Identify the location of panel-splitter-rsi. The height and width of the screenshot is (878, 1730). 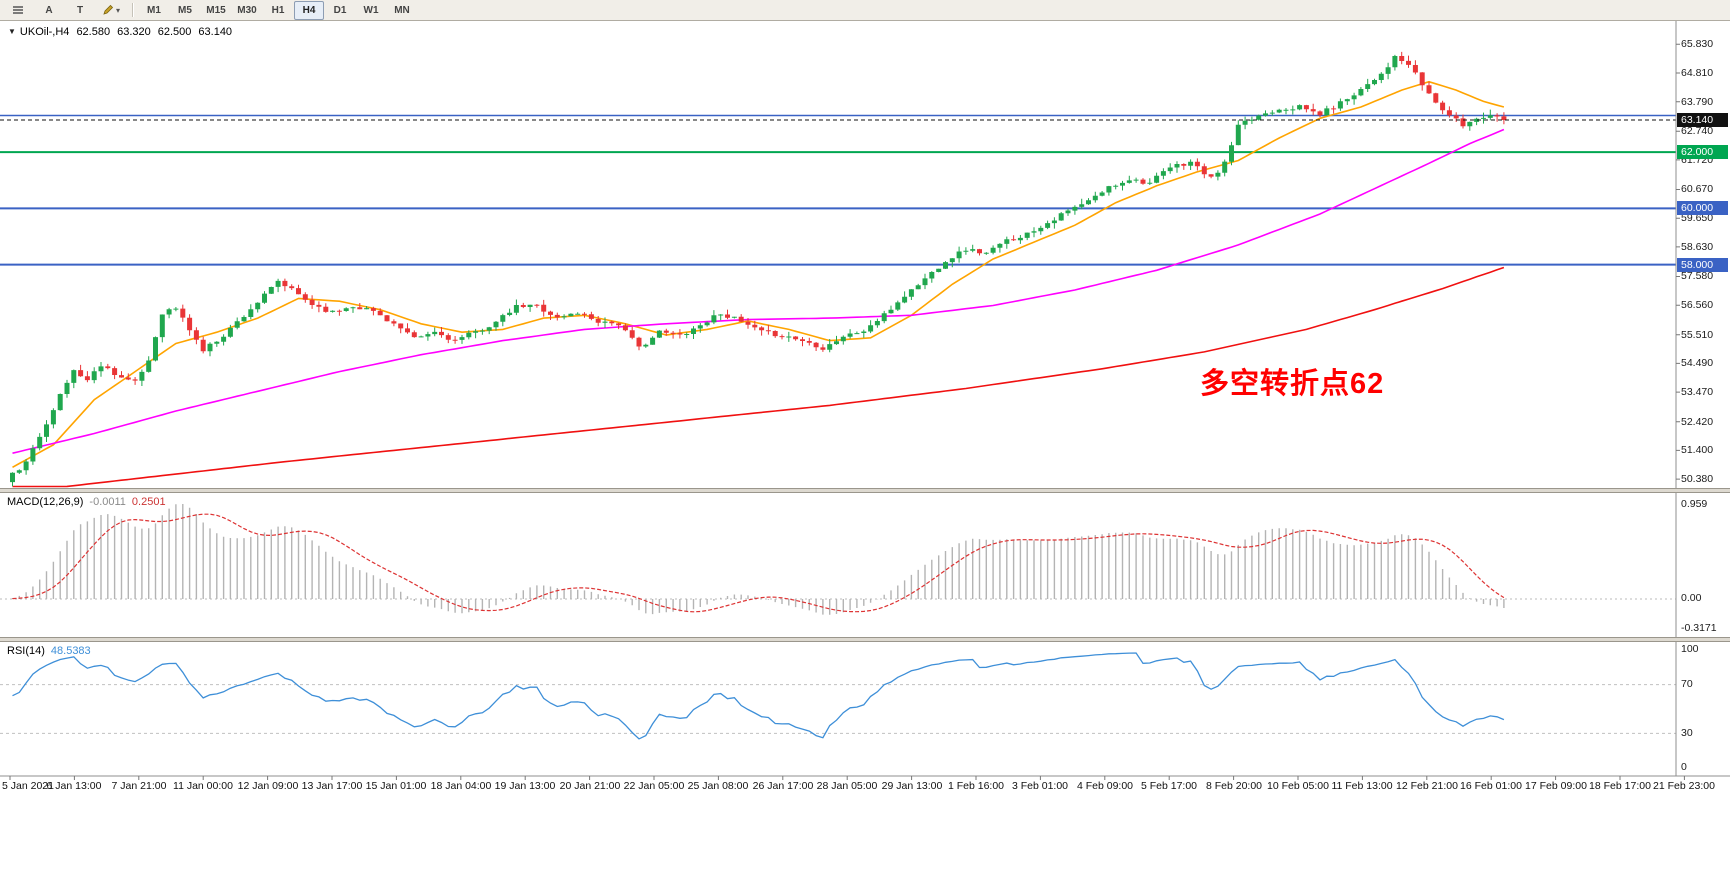
(865, 639).